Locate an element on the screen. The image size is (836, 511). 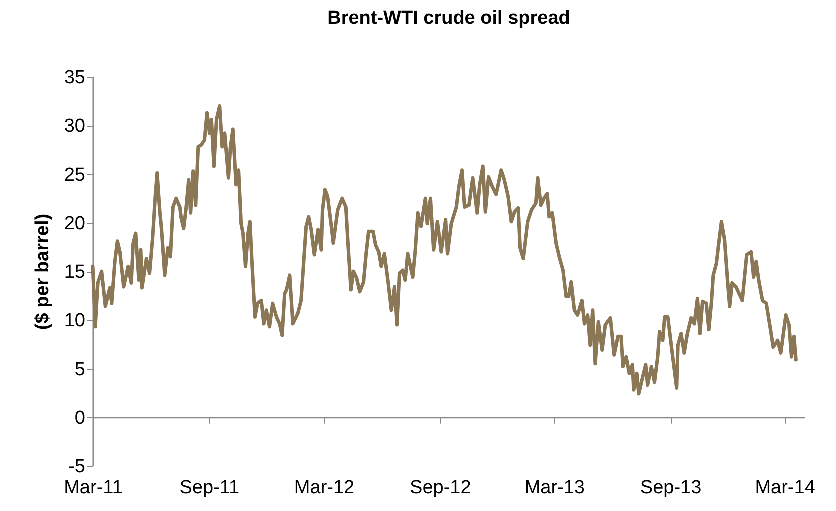
x-tick-label: Sep-11 is located at coordinates (210, 488).